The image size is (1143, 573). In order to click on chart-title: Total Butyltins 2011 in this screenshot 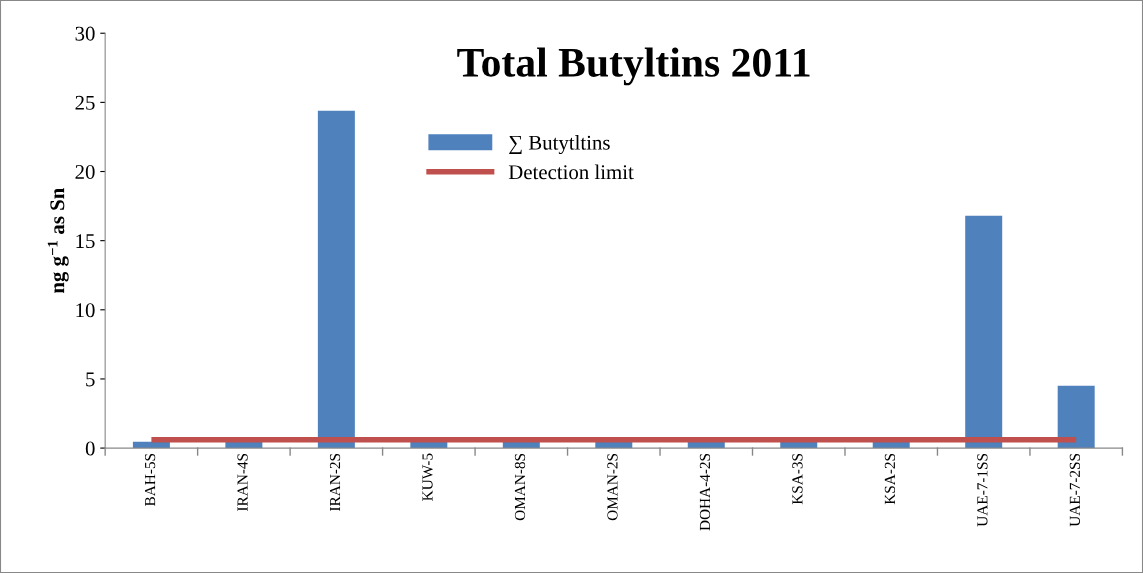, I will do `click(633, 66)`.